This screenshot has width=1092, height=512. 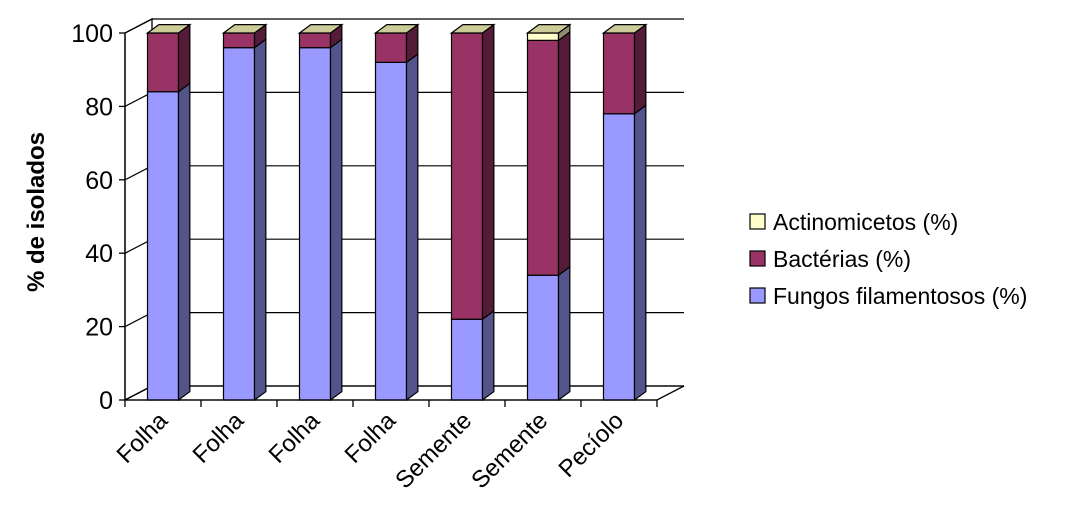 What do you see at coordinates (106, 401) in the screenshot?
I see `y-tick-label: 0` at bounding box center [106, 401].